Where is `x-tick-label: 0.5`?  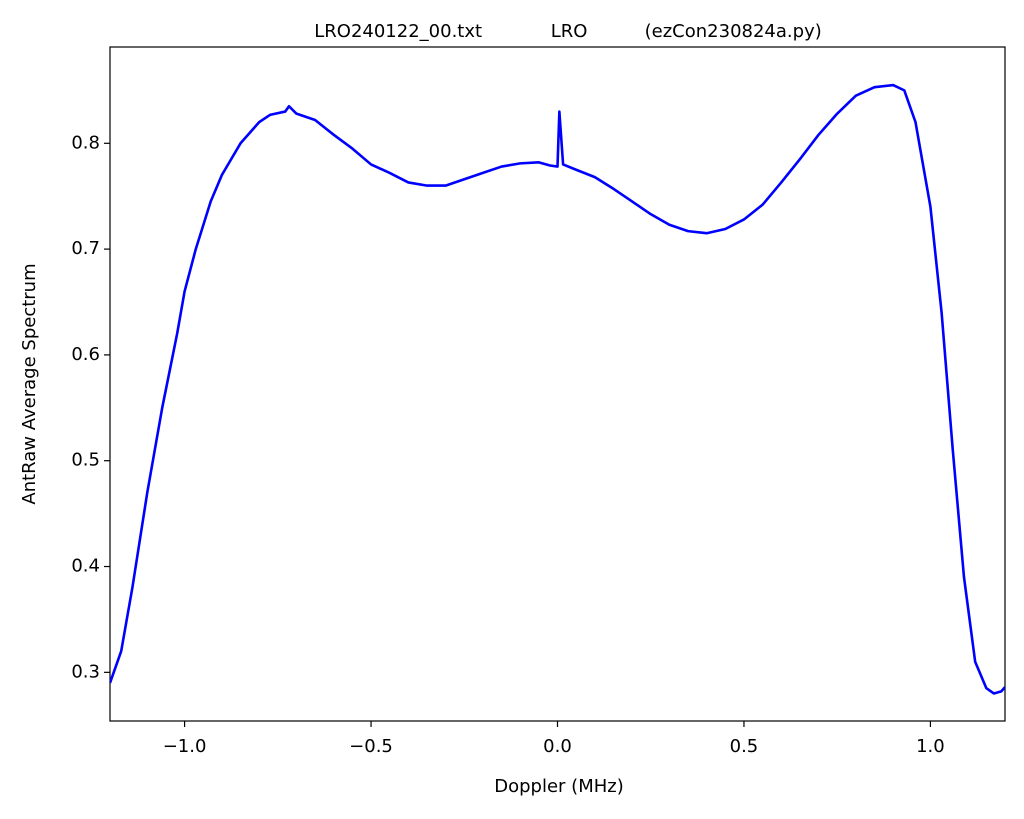
x-tick-label: 0.5 is located at coordinates (744, 746).